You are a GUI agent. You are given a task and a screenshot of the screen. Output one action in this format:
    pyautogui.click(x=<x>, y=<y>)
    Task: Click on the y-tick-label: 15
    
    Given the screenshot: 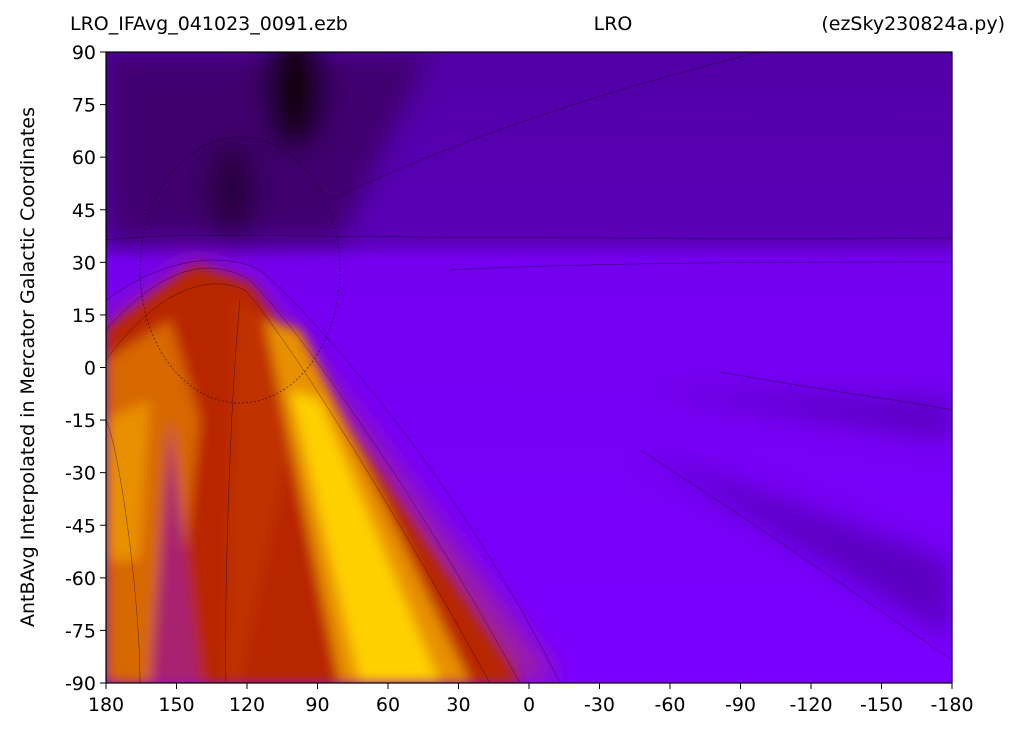 What is the action you would take?
    pyautogui.click(x=84, y=316)
    